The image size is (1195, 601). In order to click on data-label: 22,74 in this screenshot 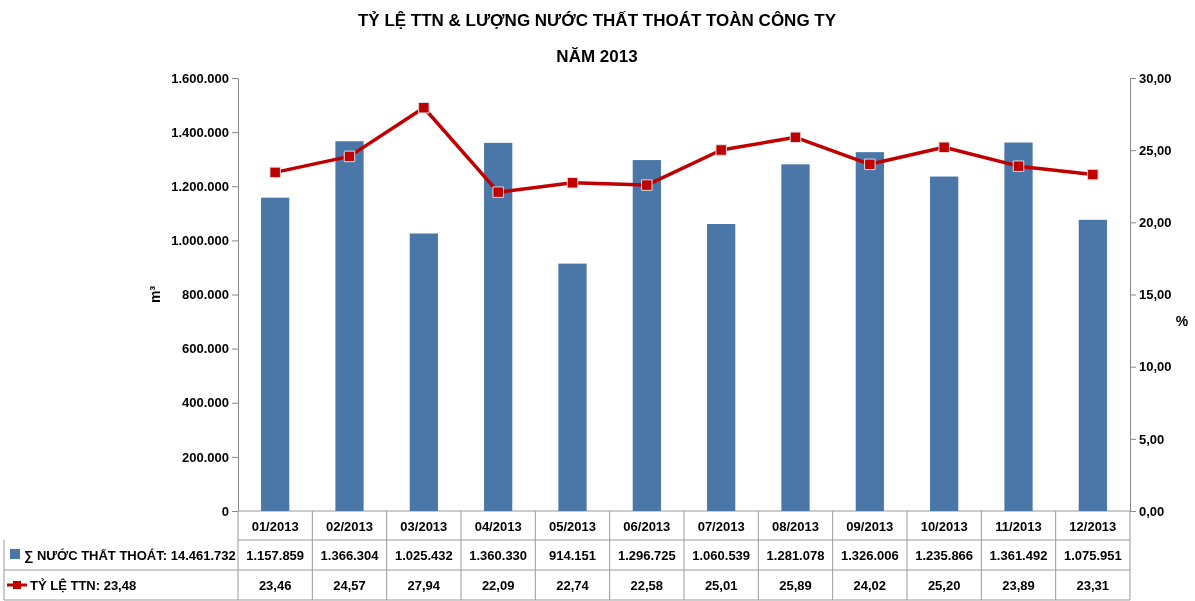, I will do `click(573, 585)`.